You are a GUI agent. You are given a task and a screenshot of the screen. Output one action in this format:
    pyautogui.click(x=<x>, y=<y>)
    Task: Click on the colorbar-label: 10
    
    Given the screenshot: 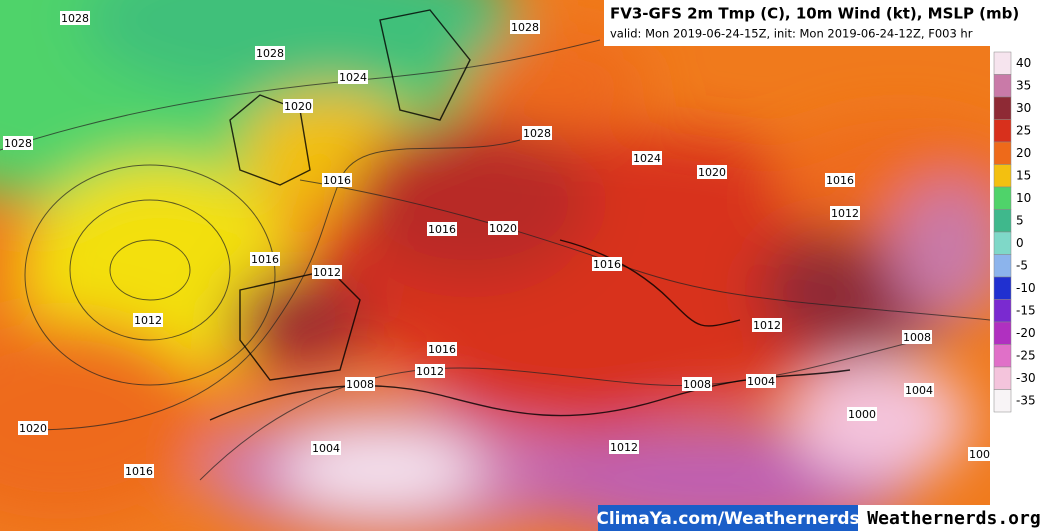 What is the action you would take?
    pyautogui.click(x=1023, y=198)
    